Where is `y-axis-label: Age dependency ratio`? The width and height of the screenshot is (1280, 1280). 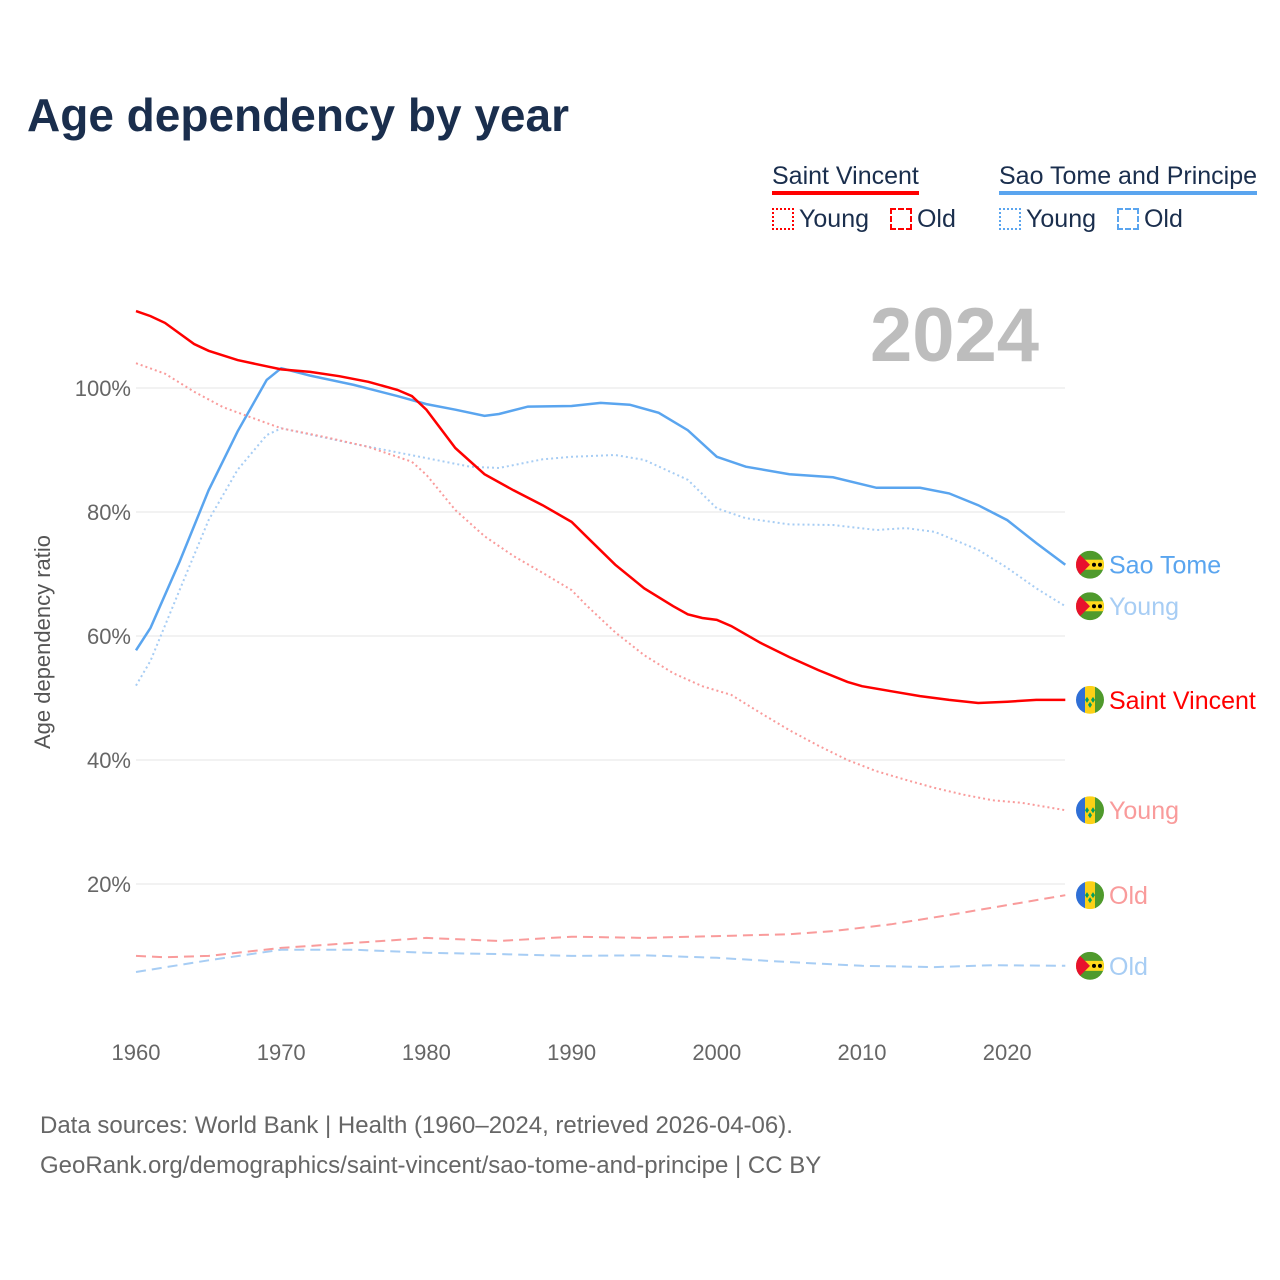 y-axis-label: Age dependency ratio is located at coordinates (42, 642).